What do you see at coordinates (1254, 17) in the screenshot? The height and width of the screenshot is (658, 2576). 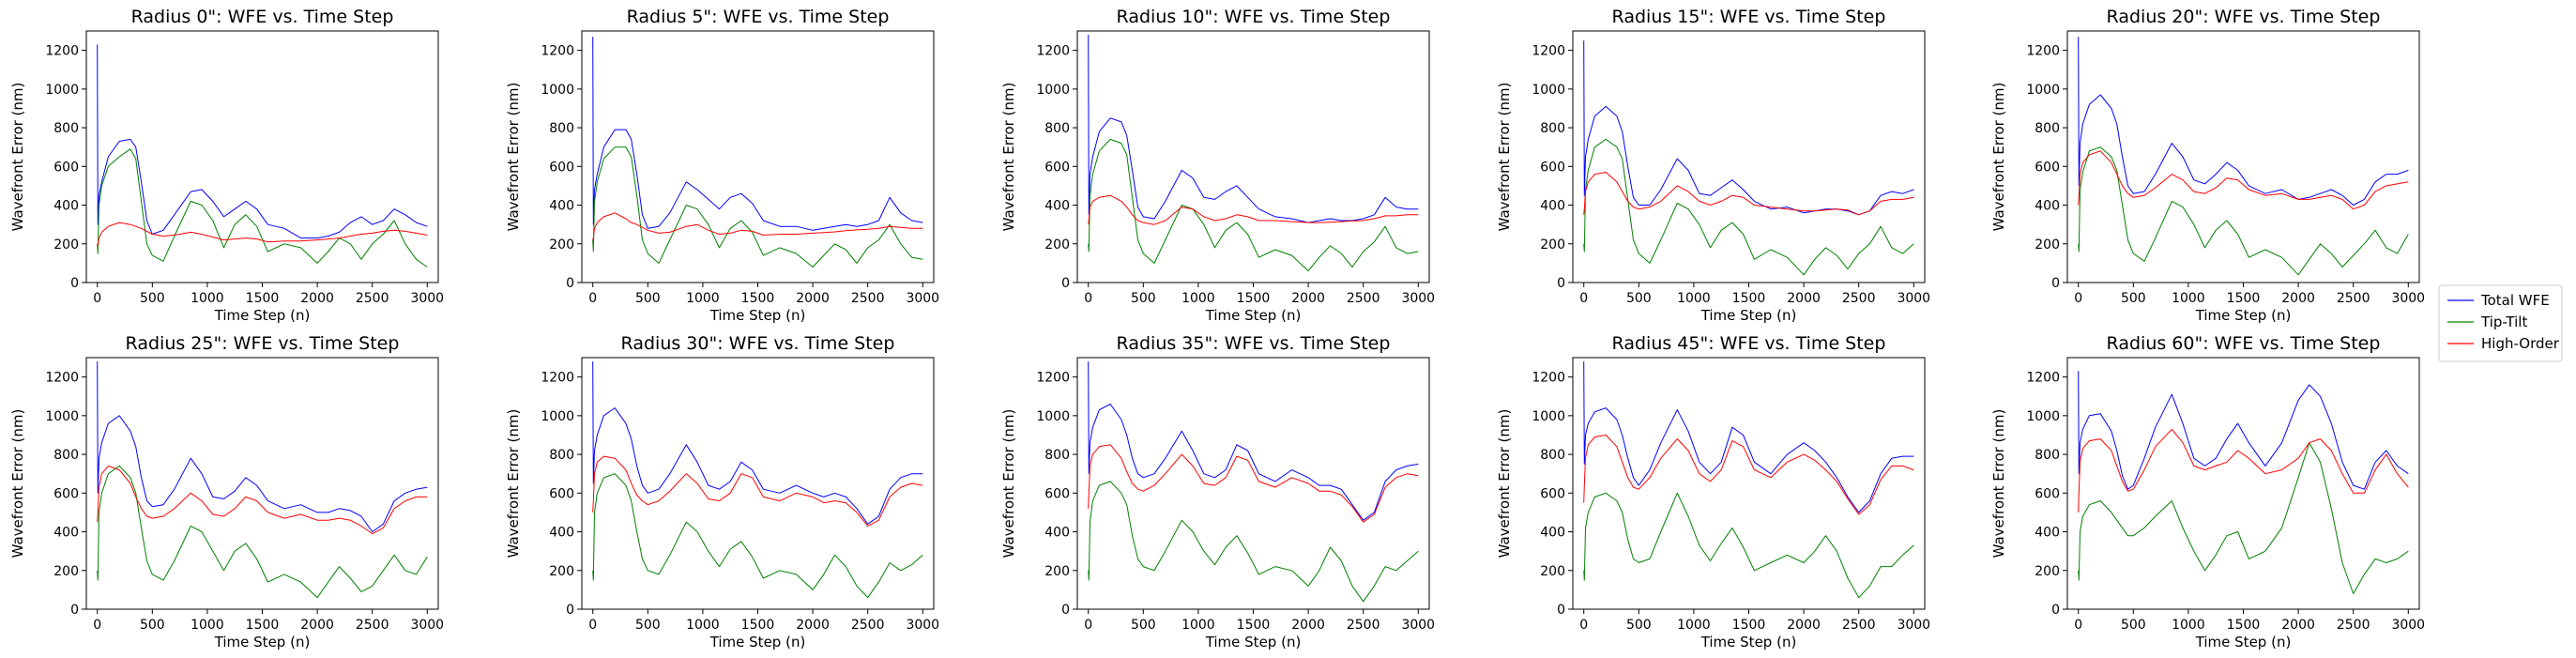 I see `subplot-title: Radius 10": WFE vs. Time Step` at bounding box center [1254, 17].